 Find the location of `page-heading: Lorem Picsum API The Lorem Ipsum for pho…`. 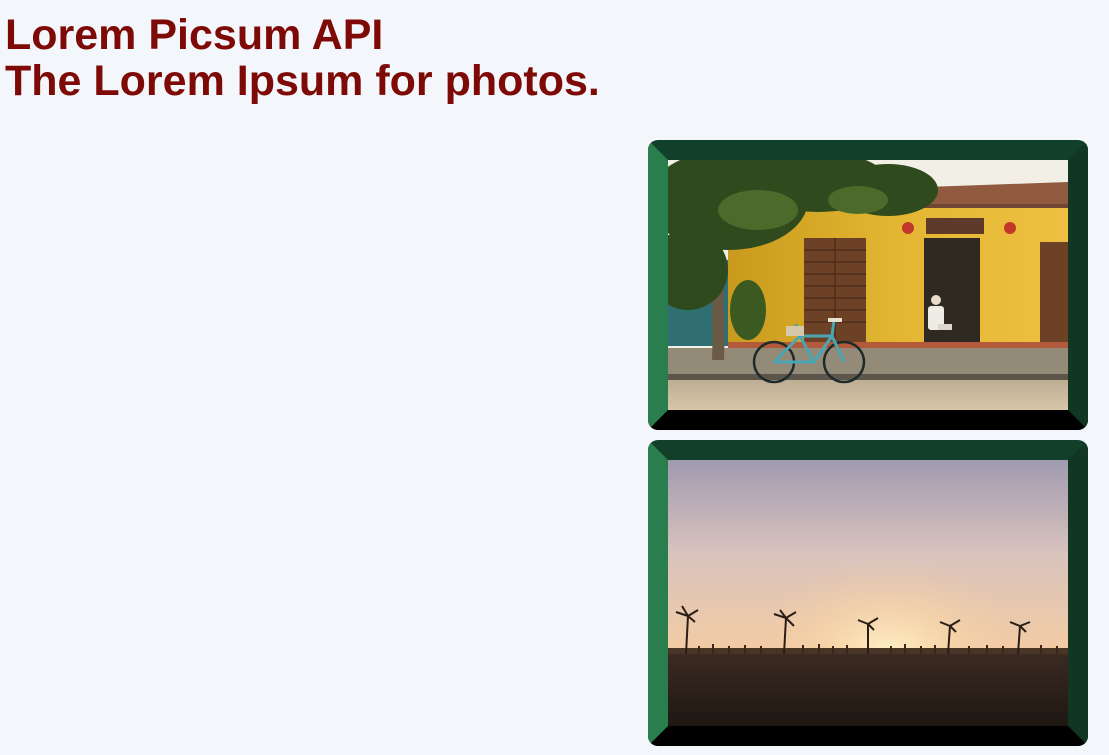

page-heading: Lorem Picsum API The Lorem Ipsum for pho… is located at coordinates (302, 58).